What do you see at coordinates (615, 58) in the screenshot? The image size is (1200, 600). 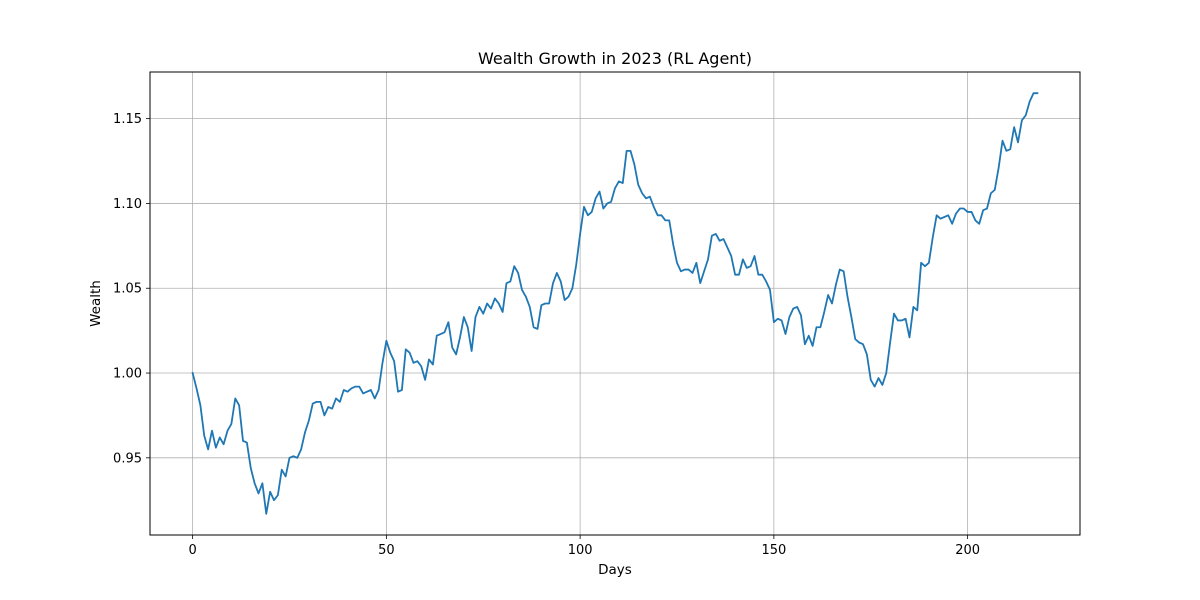 I see `chart-title: Wealth Growth in 2023 (RL Agent)` at bounding box center [615, 58].